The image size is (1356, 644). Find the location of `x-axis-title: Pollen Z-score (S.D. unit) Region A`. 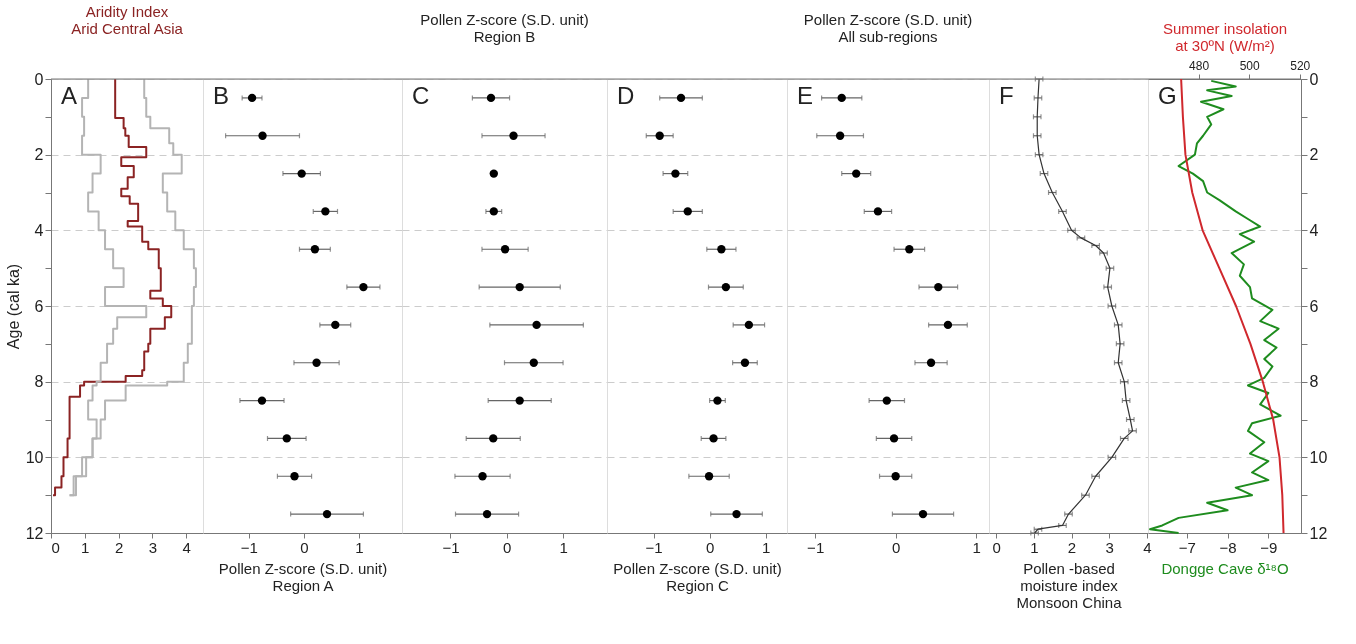

x-axis-title: Pollen Z-score (S.D. unit) Region A is located at coordinates (303, 576).